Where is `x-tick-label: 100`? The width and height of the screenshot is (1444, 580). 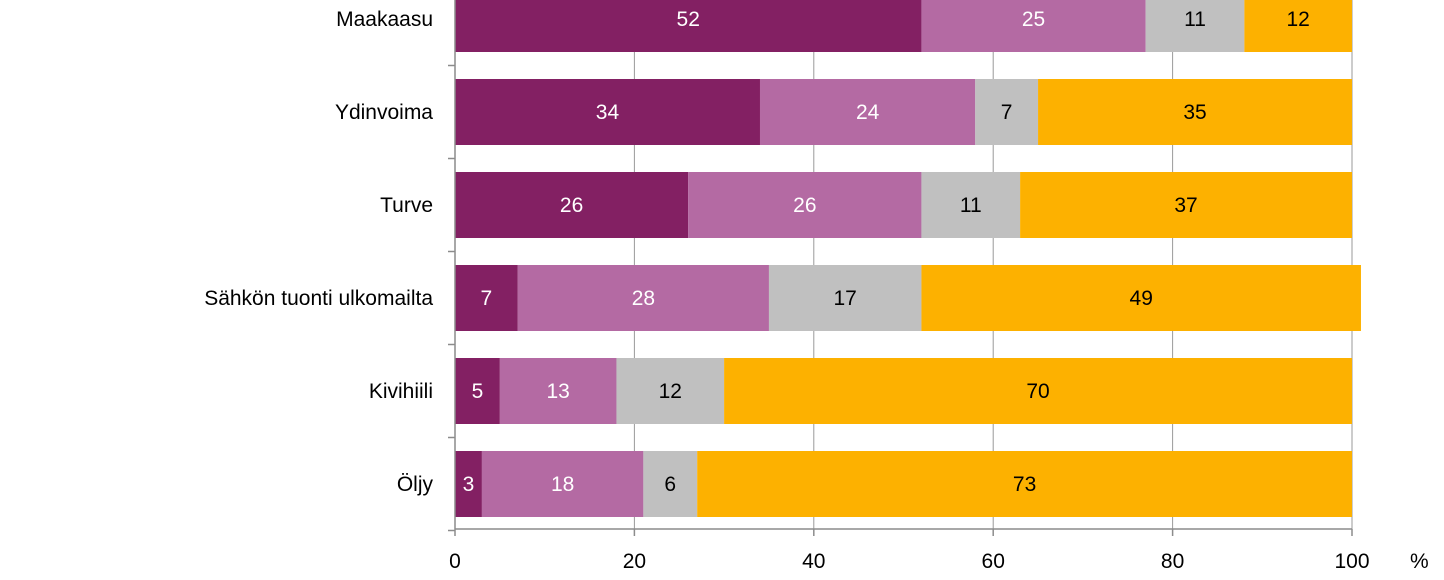
x-tick-label: 100 is located at coordinates (1351, 561).